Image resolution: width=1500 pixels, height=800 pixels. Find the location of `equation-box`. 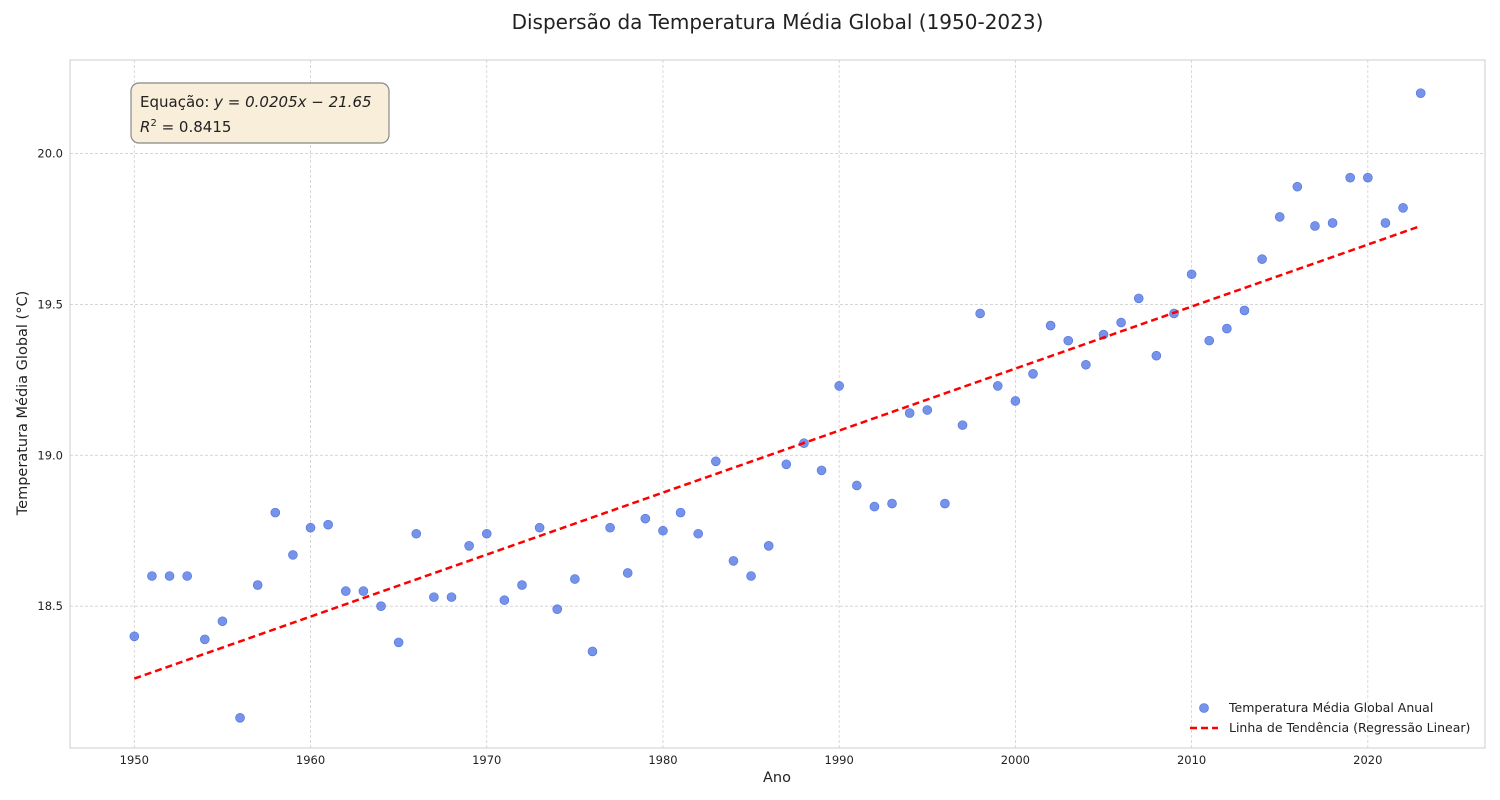

equation-box is located at coordinates (260, 113).